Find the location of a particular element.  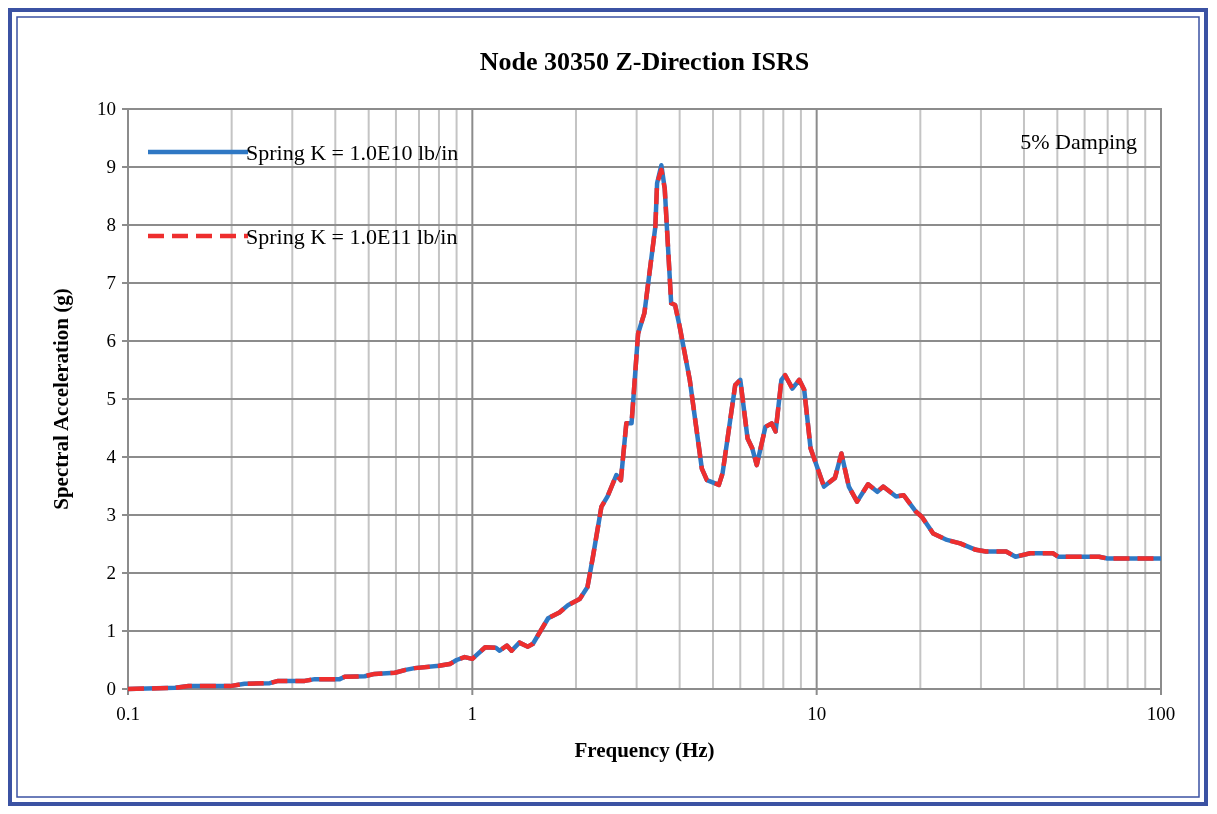

x-tick-label: 0.1 is located at coordinates (128, 713).